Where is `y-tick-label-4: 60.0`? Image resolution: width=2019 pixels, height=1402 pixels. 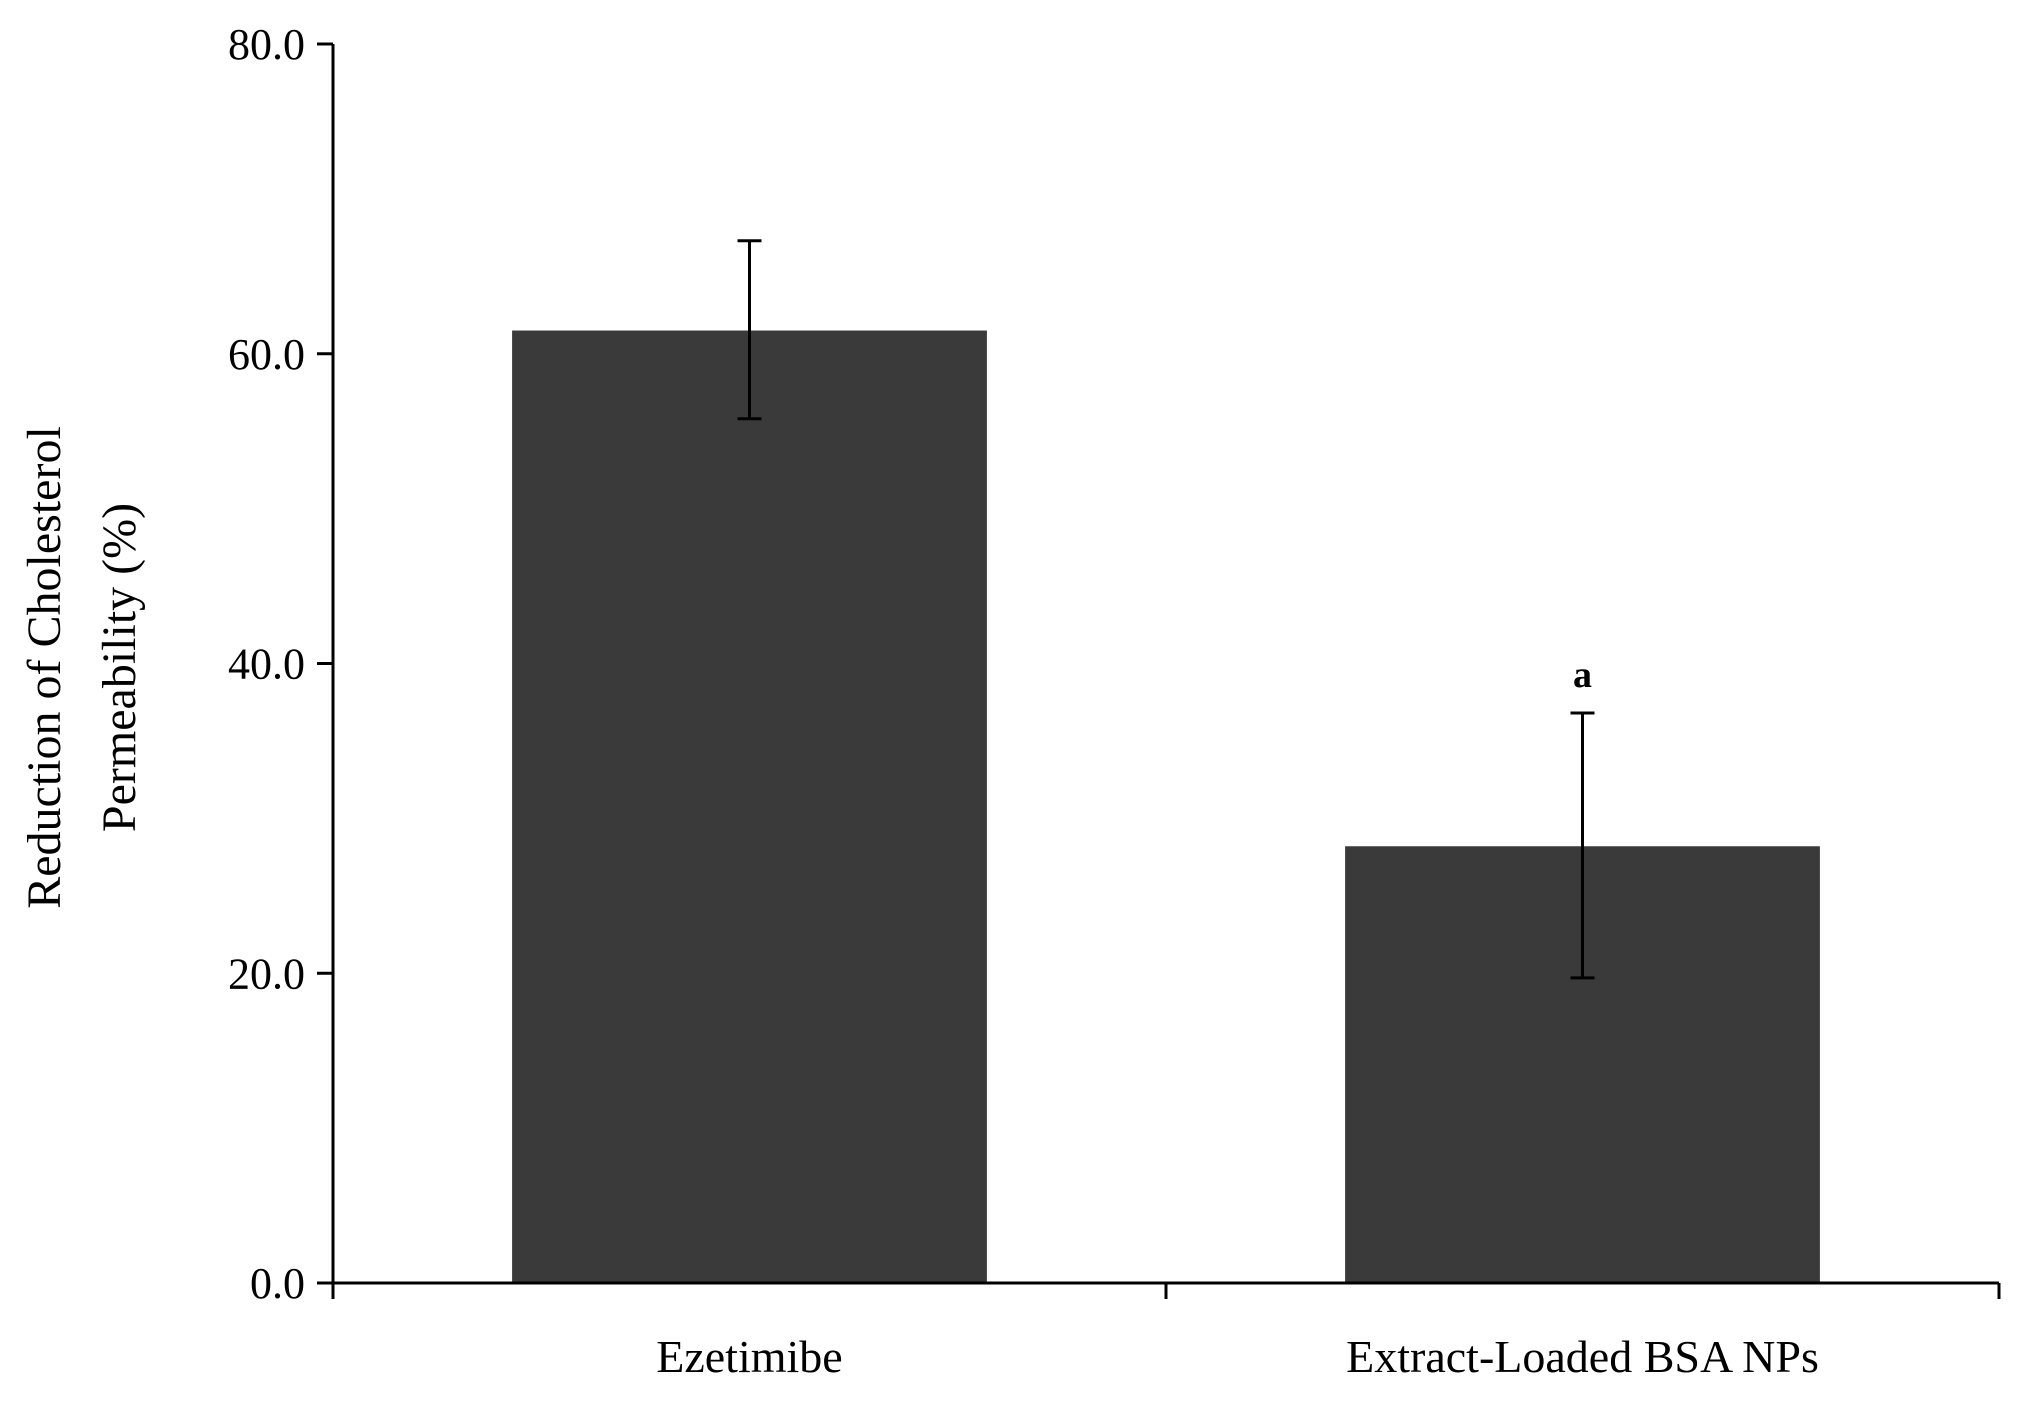
y-tick-label-4: 60.0 is located at coordinates (266, 354).